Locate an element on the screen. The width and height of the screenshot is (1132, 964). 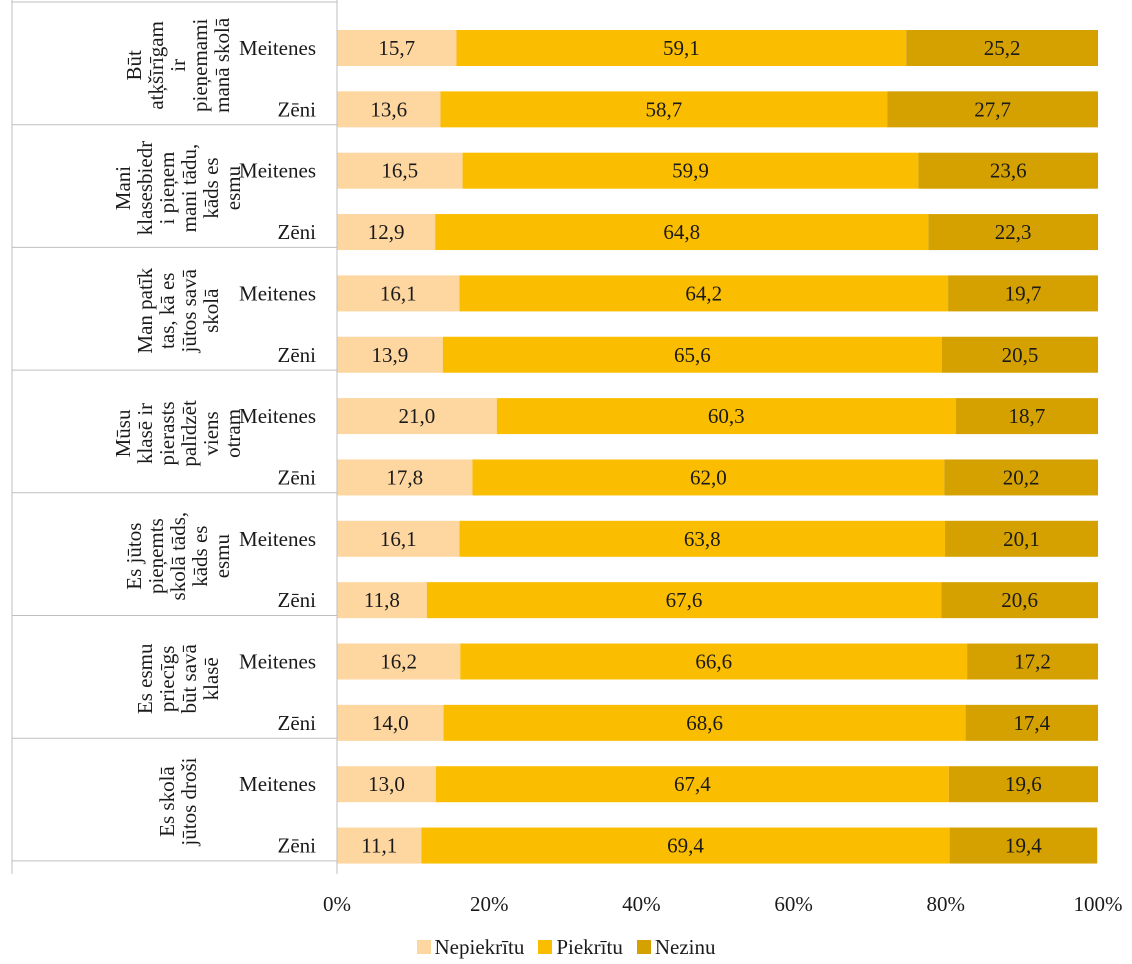
bar-value-label: 20,5 is located at coordinates (1020, 355).